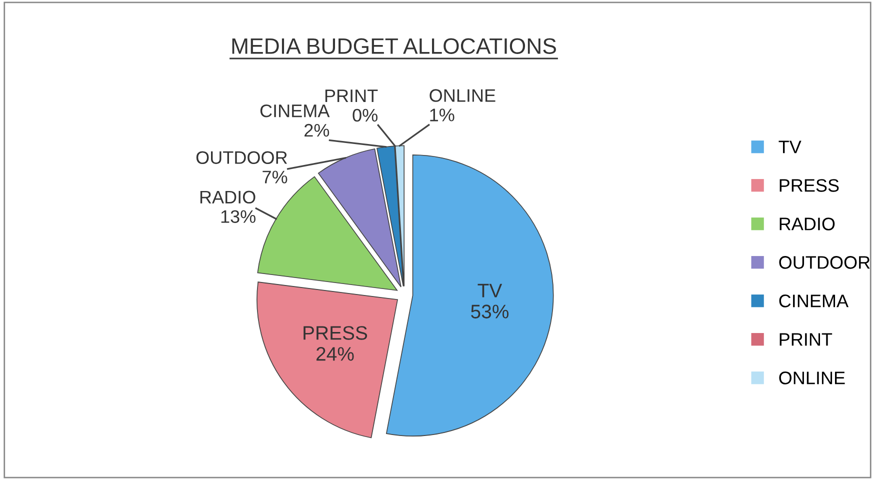 Image resolution: width=875 pixels, height=480 pixels. I want to click on legend-label: TV, so click(790, 147).